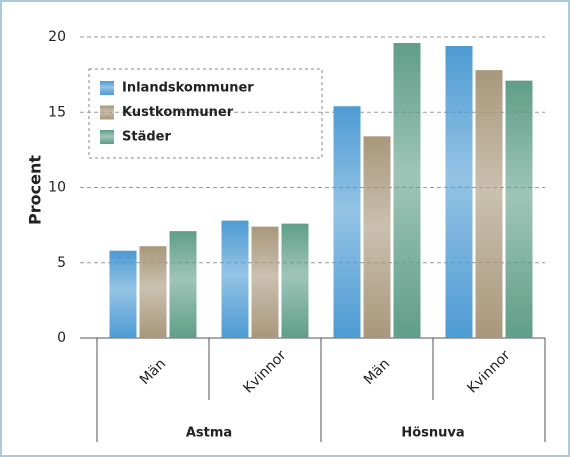 The image size is (570, 457). I want to click on group-label: Hösnuva, so click(432, 433).